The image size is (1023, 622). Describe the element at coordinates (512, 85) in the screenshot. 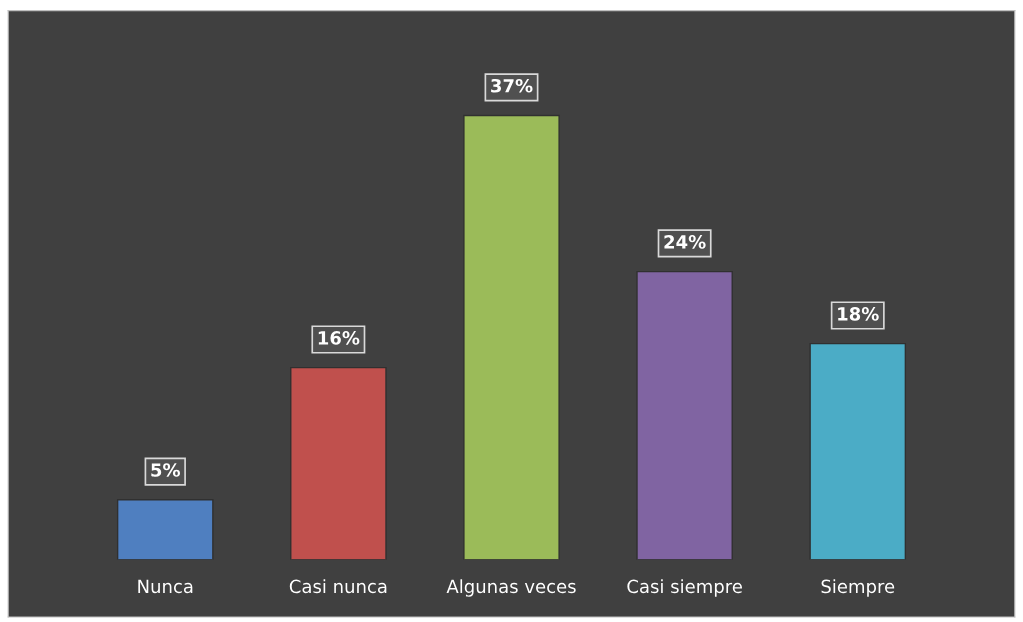

I see `data-label: 37%` at that location.